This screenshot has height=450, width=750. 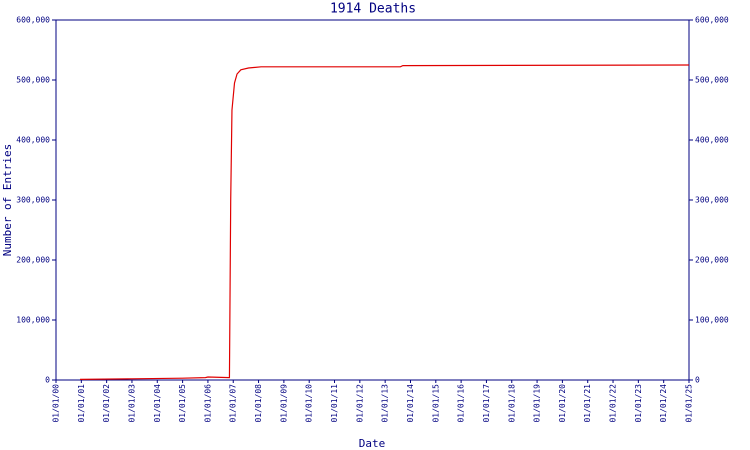 What do you see at coordinates (131, 403) in the screenshot?
I see `x-tick-label: 01/01/03` at bounding box center [131, 403].